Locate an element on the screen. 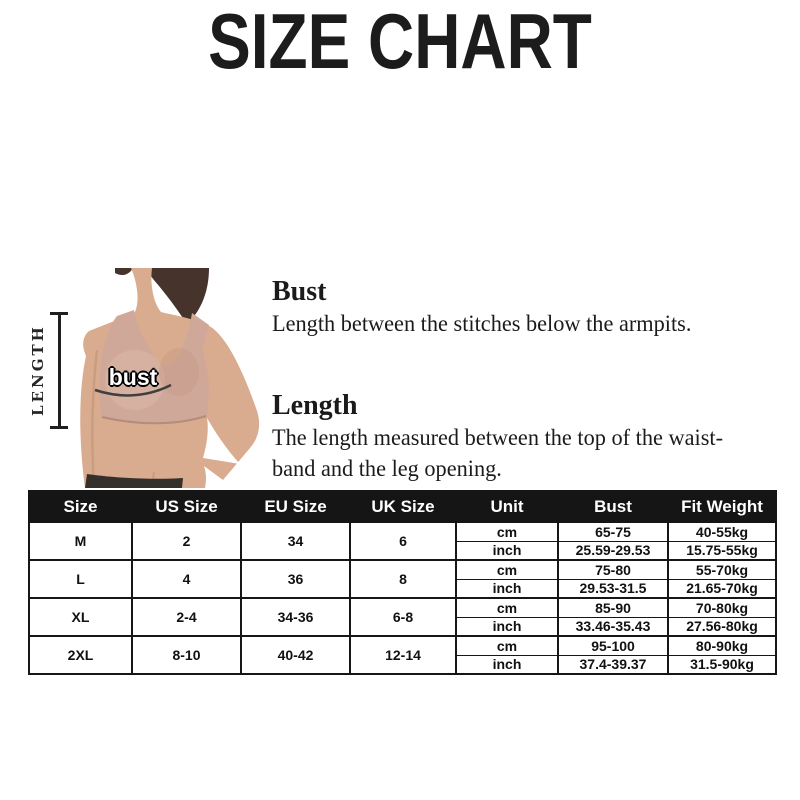 The height and width of the screenshot is (800, 800). model-photo: bust is located at coordinates (162, 378).